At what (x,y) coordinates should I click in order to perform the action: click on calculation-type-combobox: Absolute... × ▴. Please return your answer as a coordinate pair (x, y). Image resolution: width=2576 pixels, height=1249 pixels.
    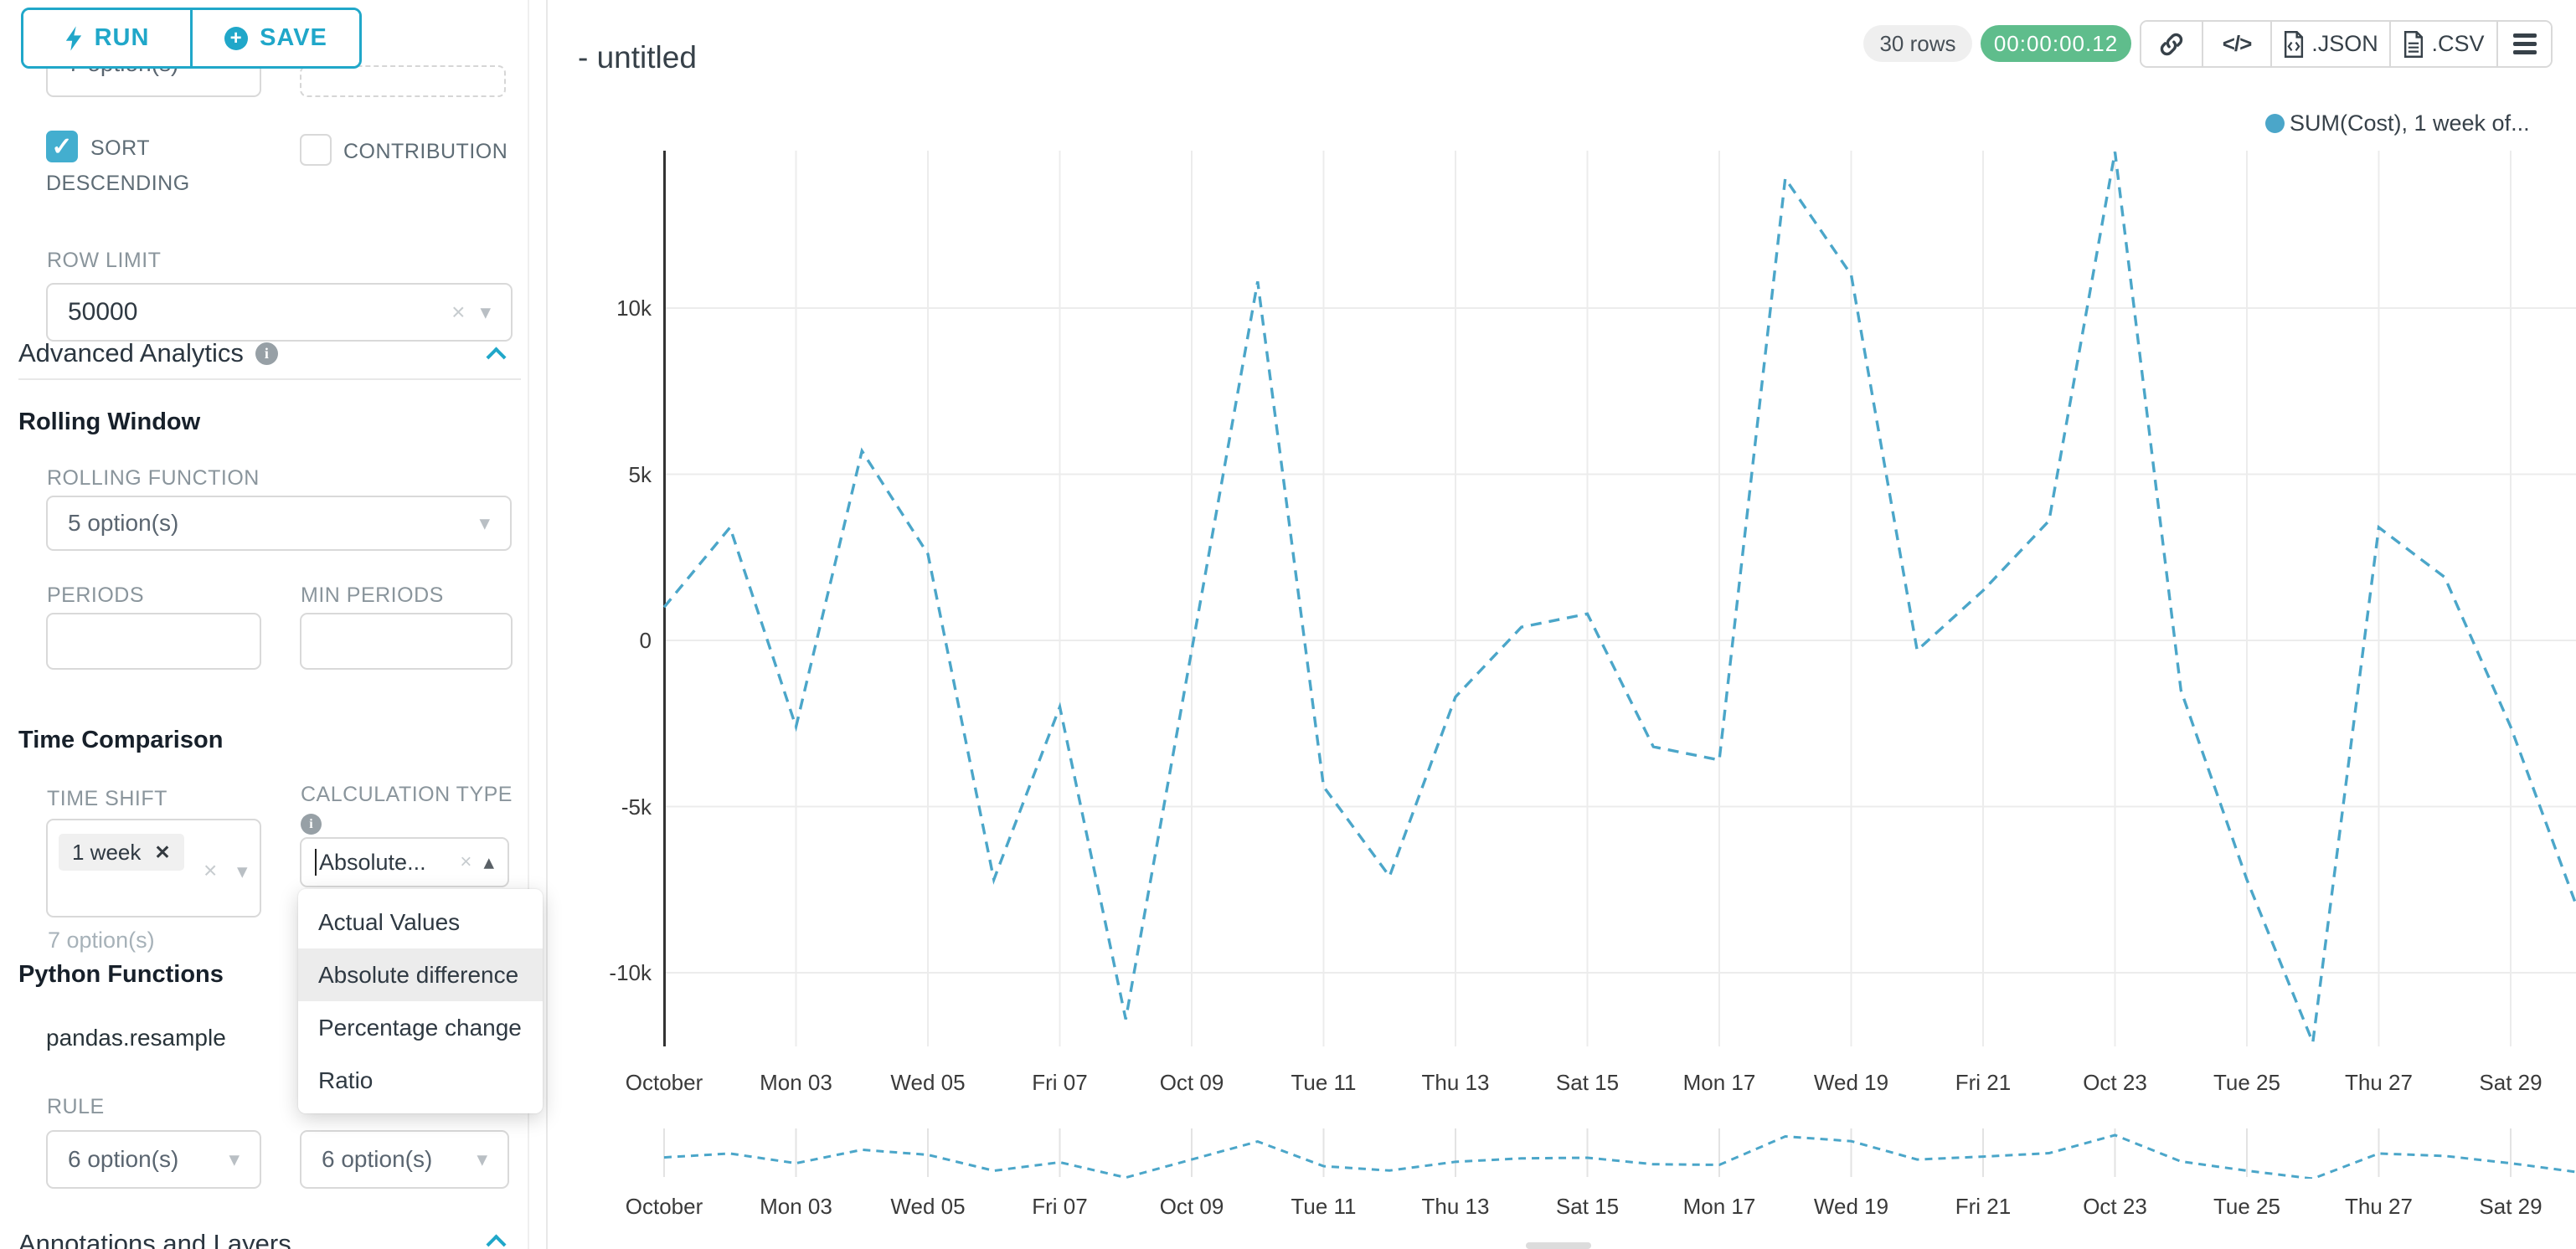
    Looking at the image, I should click on (404, 862).